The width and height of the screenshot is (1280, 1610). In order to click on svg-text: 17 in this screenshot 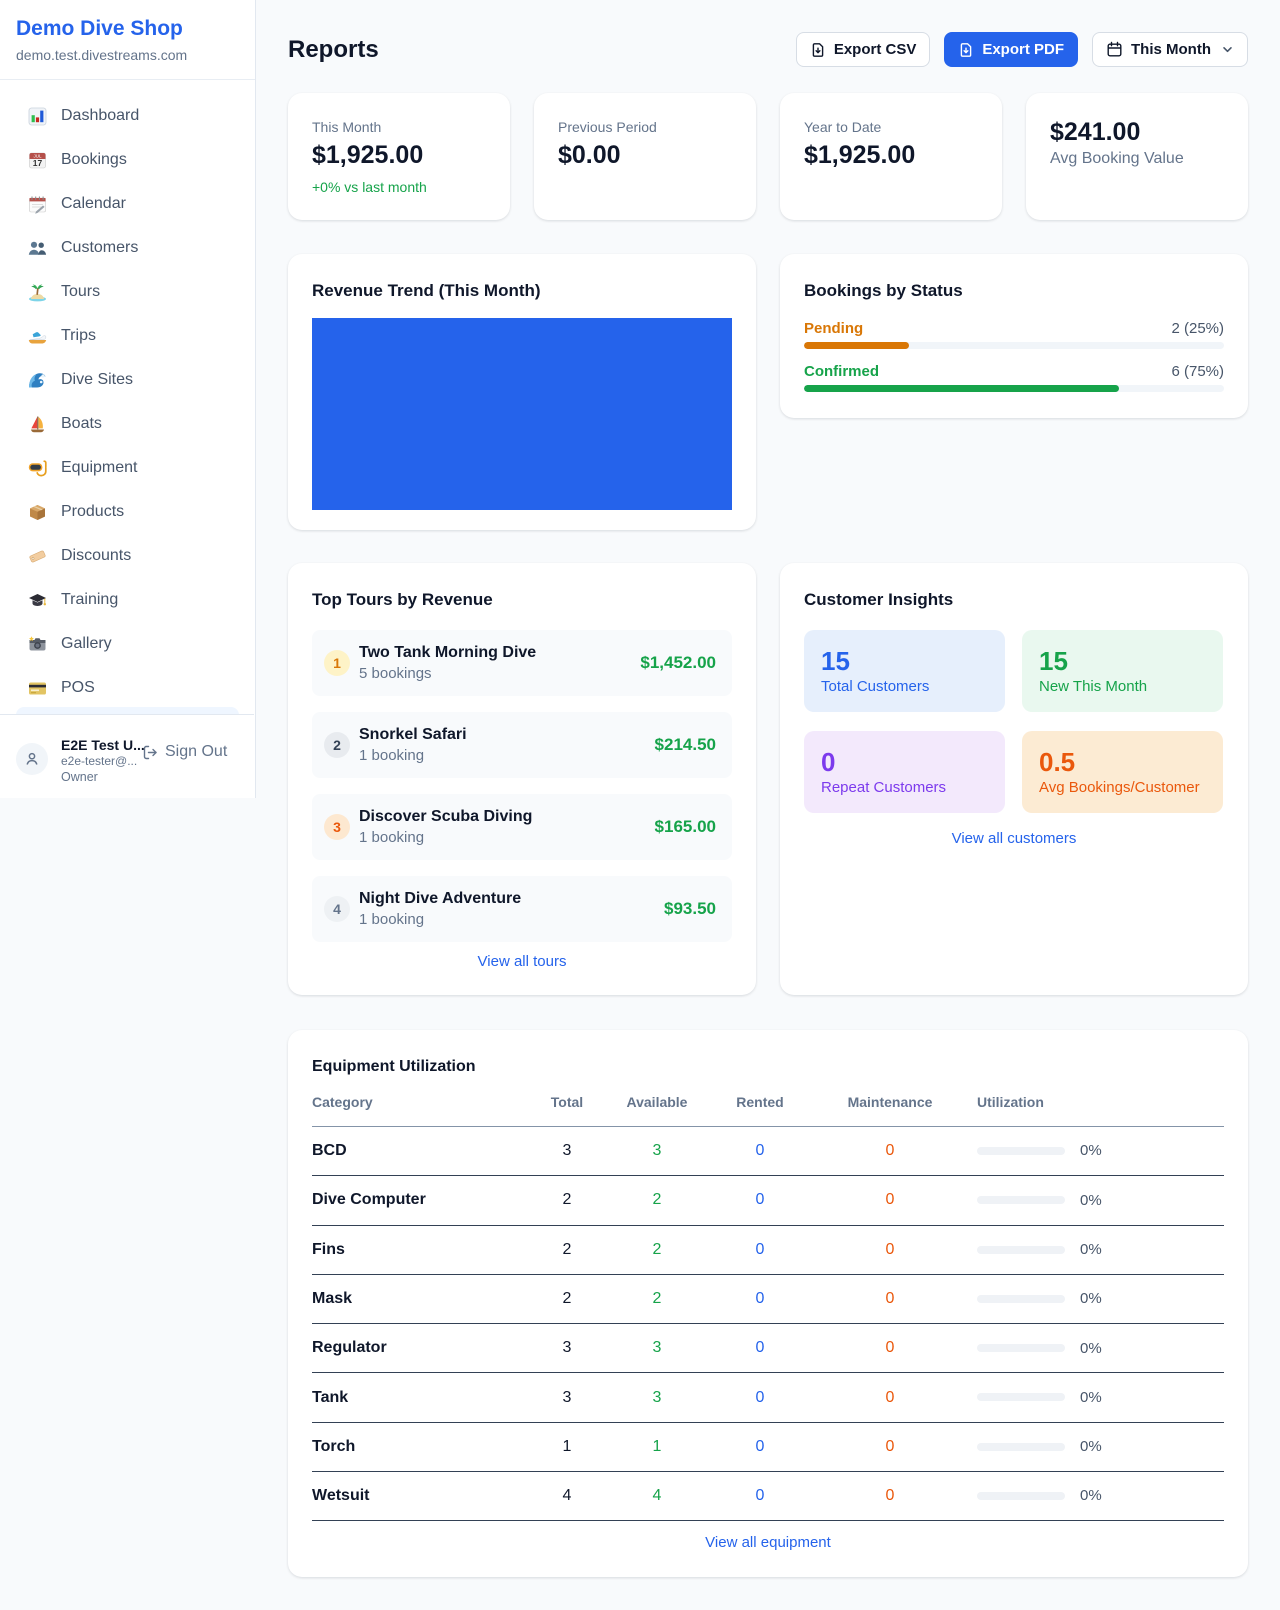, I will do `click(38, 163)`.